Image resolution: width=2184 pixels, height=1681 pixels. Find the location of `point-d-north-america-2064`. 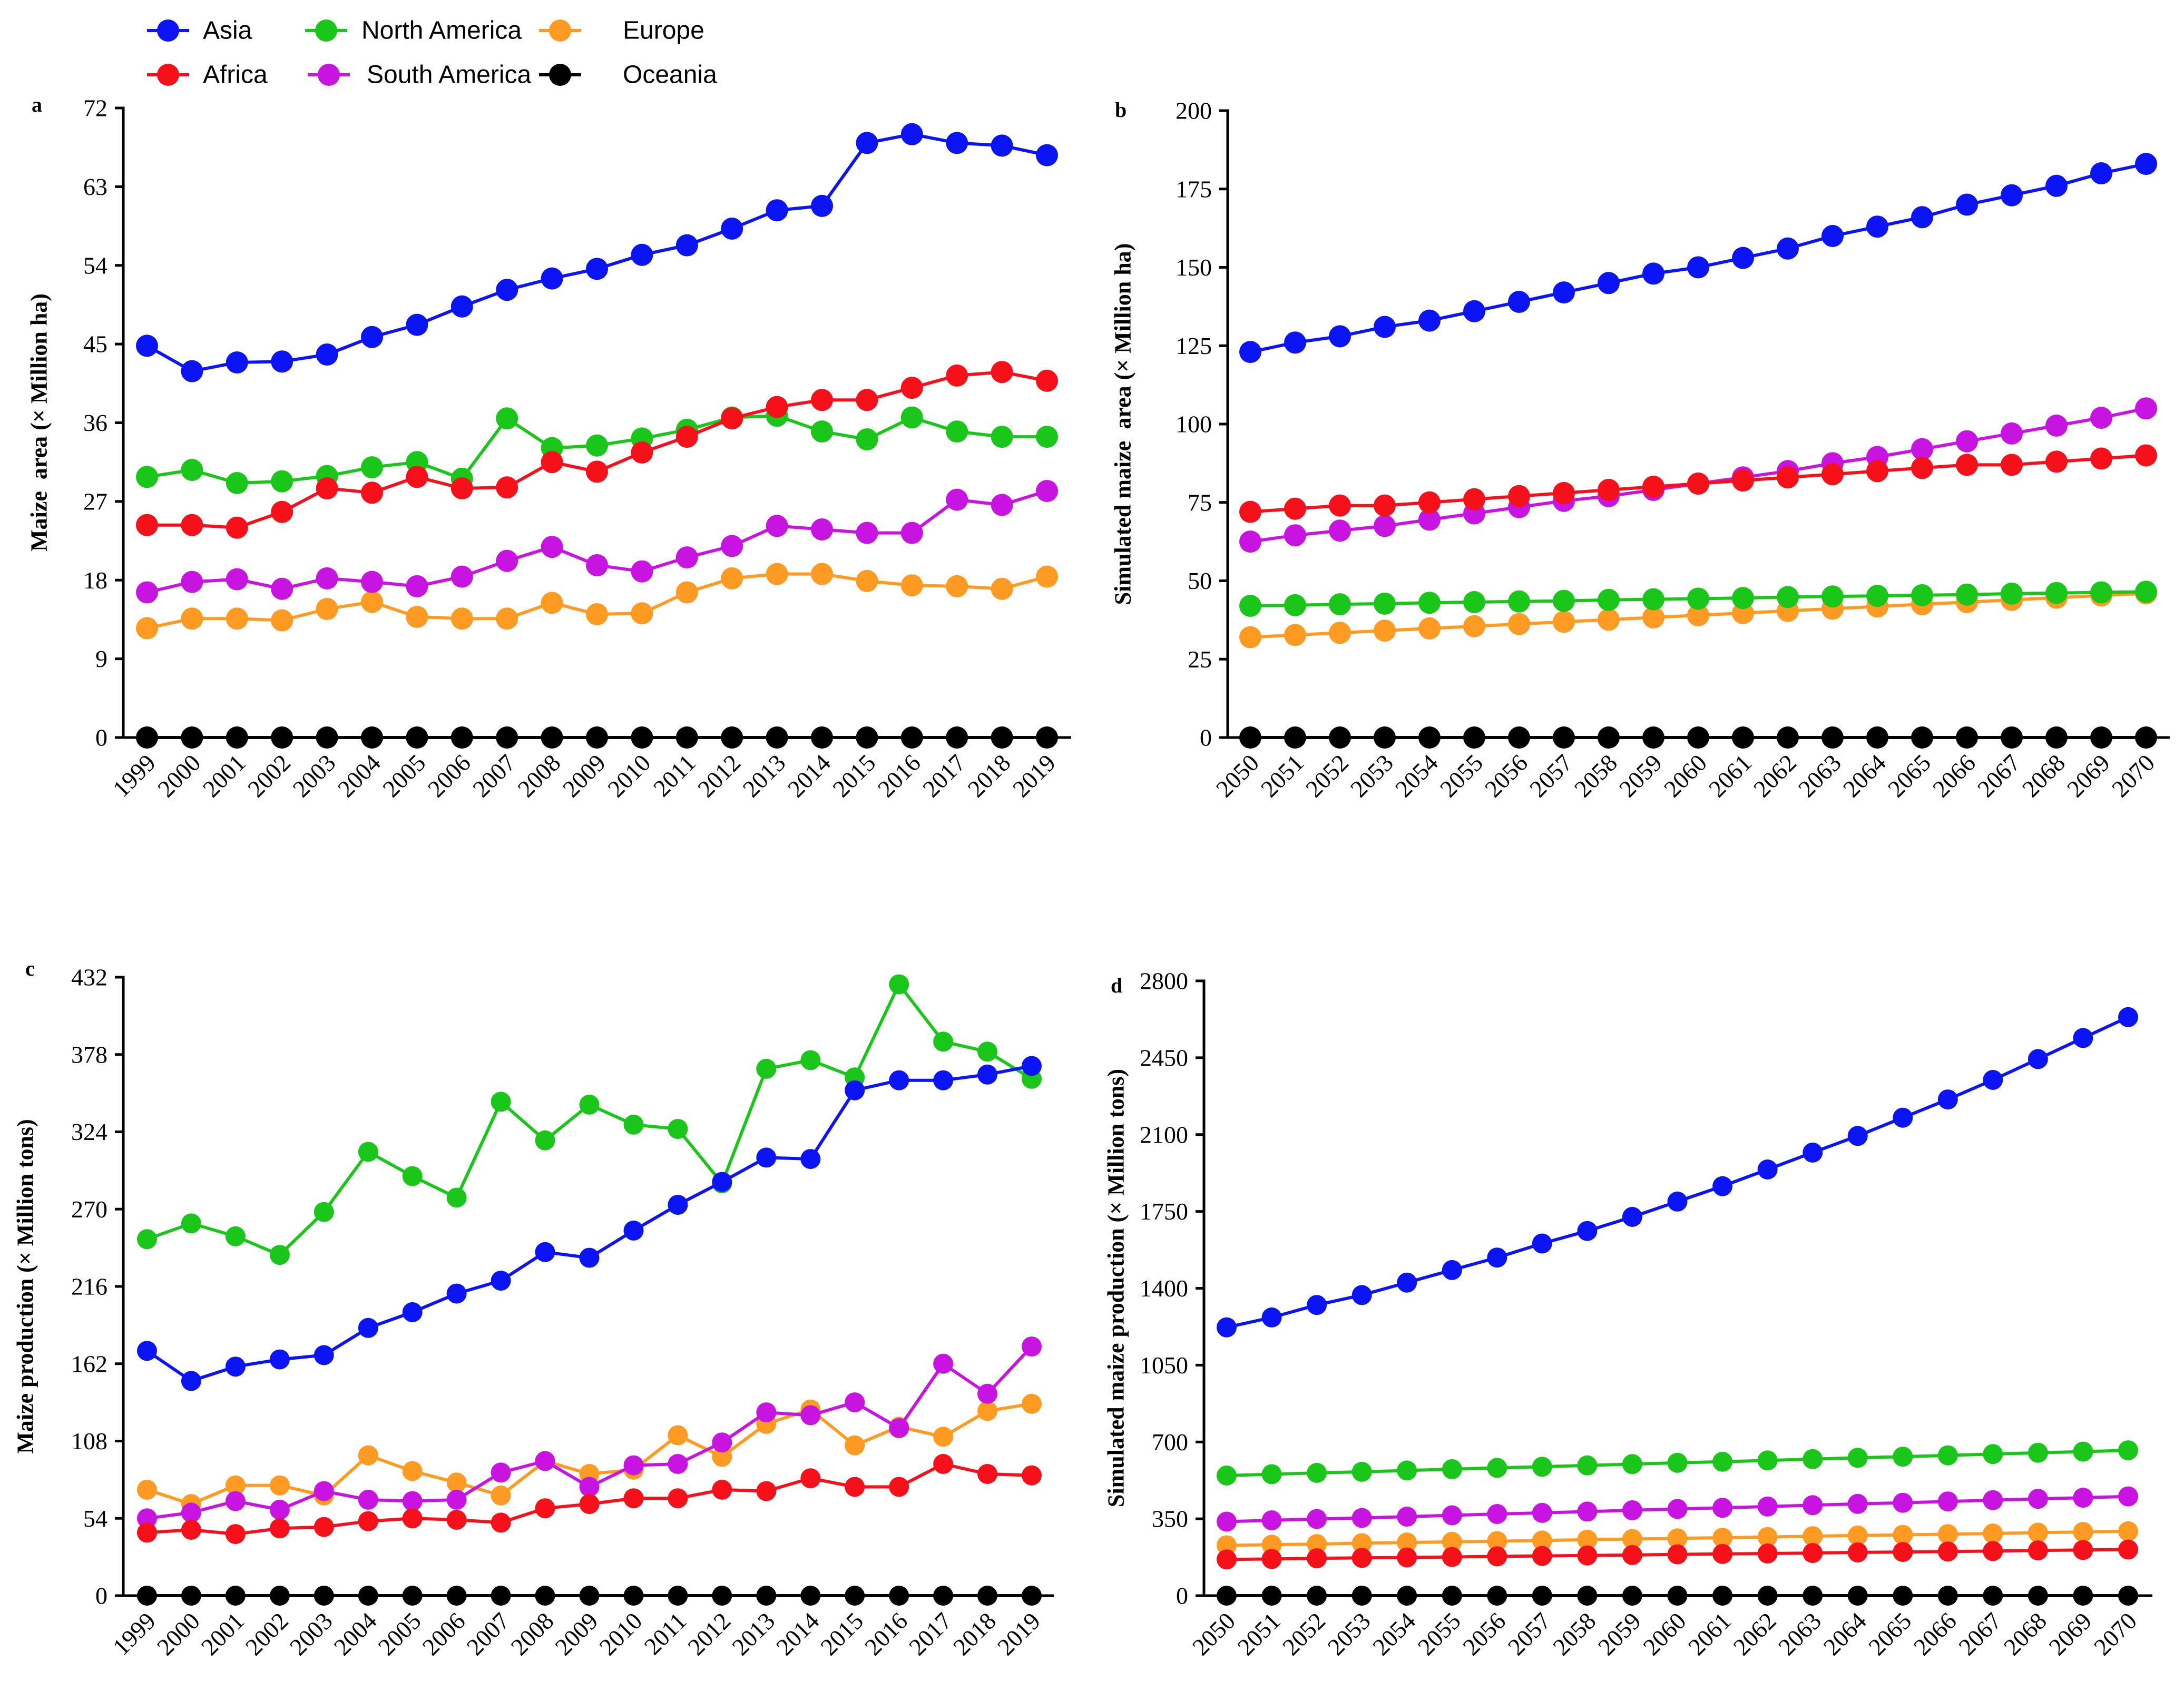

point-d-north-america-2064 is located at coordinates (1857, 1458).